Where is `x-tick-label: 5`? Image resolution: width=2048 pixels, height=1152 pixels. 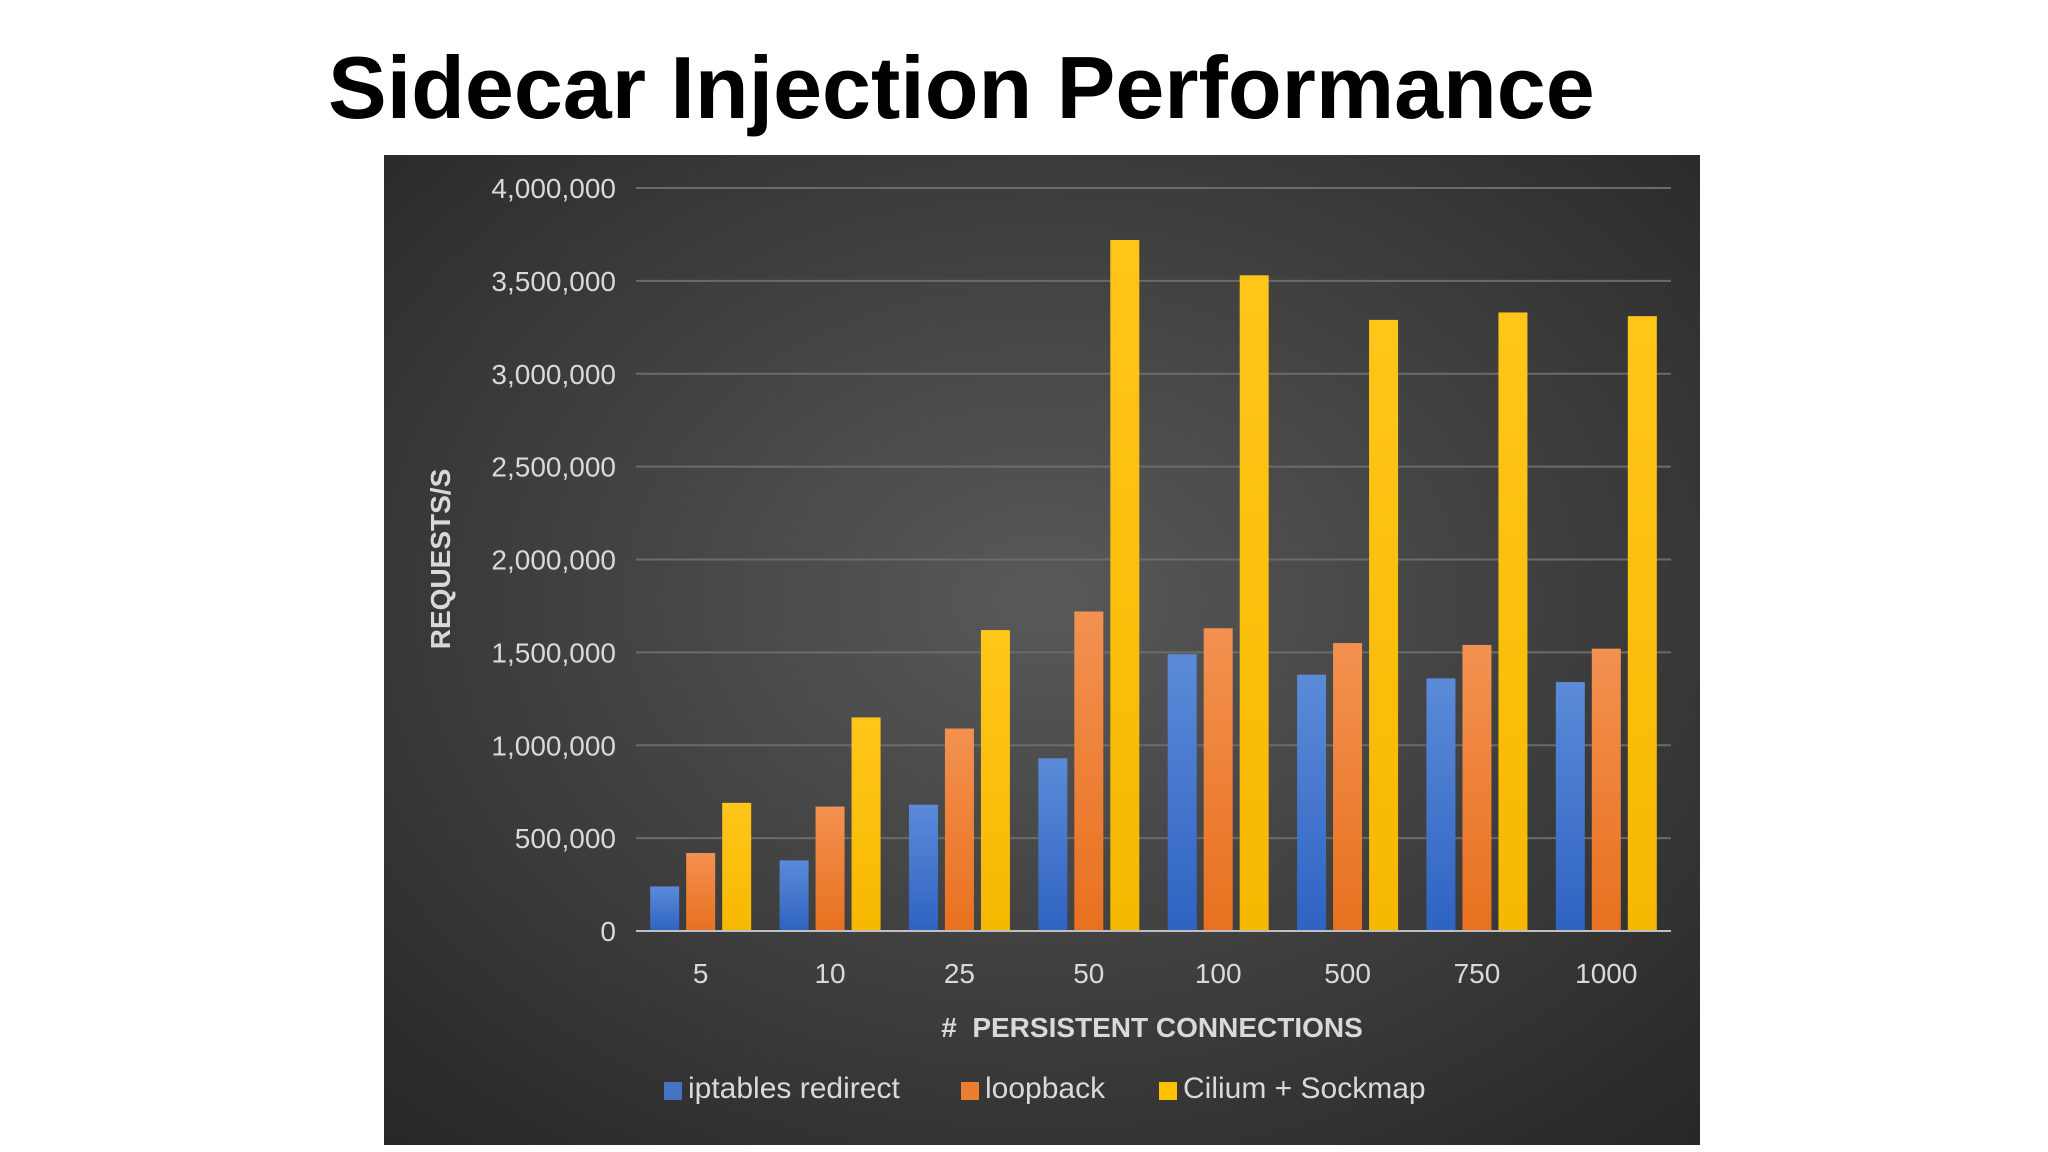
x-tick-label: 5 is located at coordinates (701, 973).